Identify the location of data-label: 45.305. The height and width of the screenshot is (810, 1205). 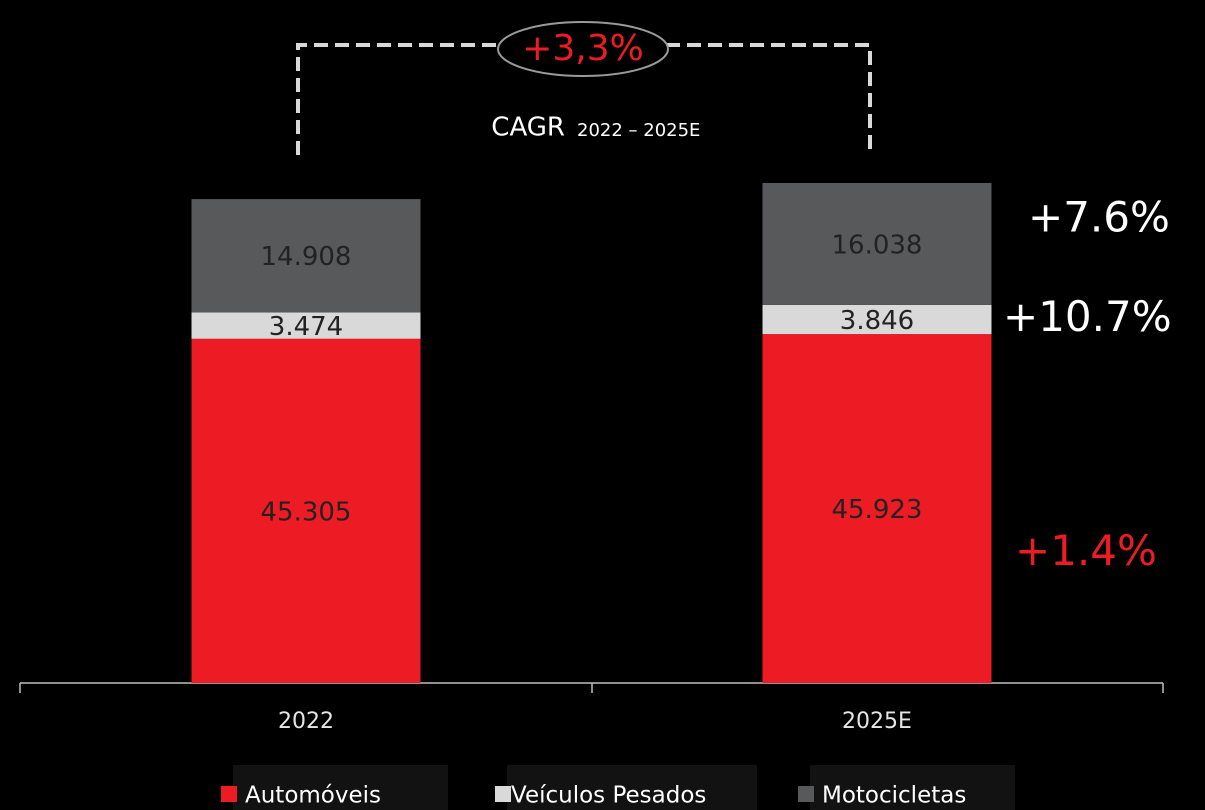
(306, 512).